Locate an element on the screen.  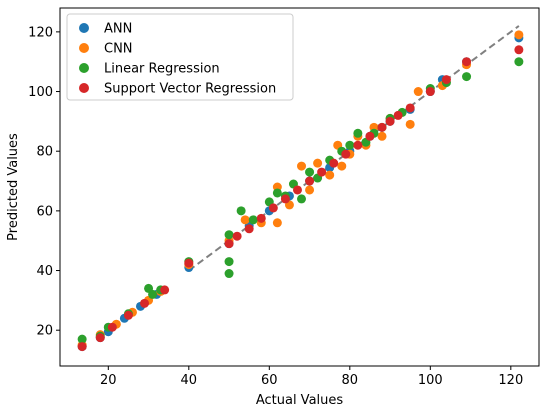
x-tick-label: 20 is located at coordinates (108, 380).